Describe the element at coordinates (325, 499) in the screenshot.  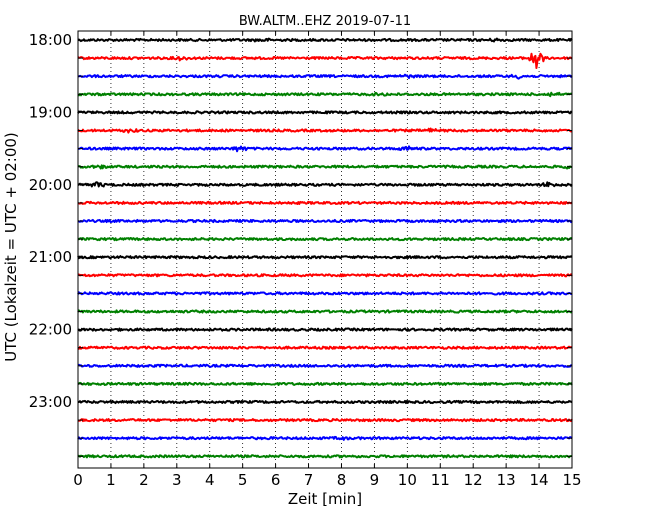
I see `x-axis-label: Zeit [min]` at that location.